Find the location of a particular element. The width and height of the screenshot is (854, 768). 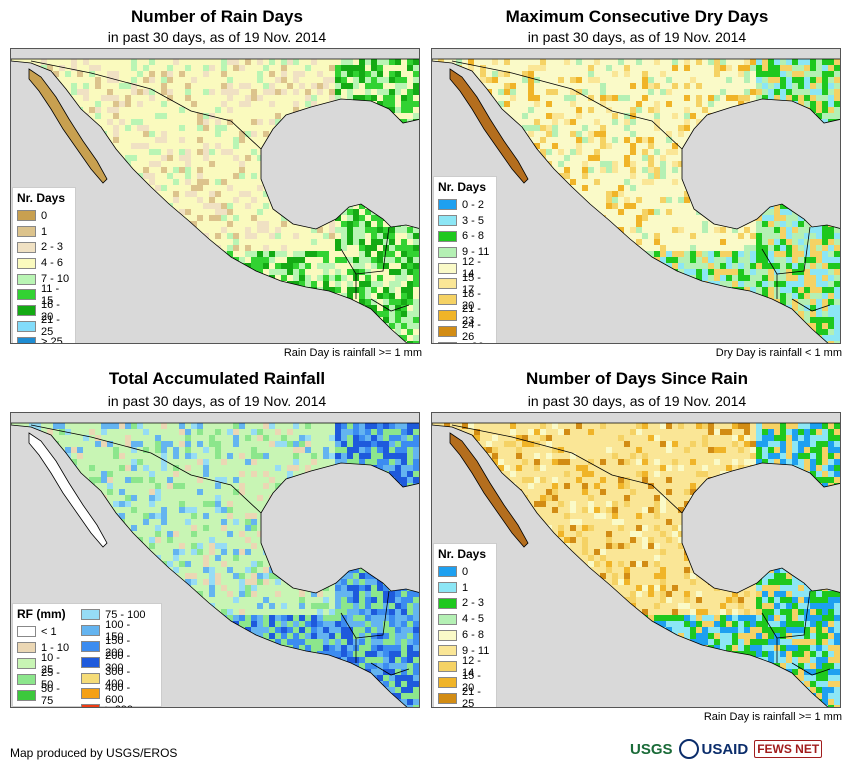

legend-label: 15 - 20 is located at coordinates (471, 682).